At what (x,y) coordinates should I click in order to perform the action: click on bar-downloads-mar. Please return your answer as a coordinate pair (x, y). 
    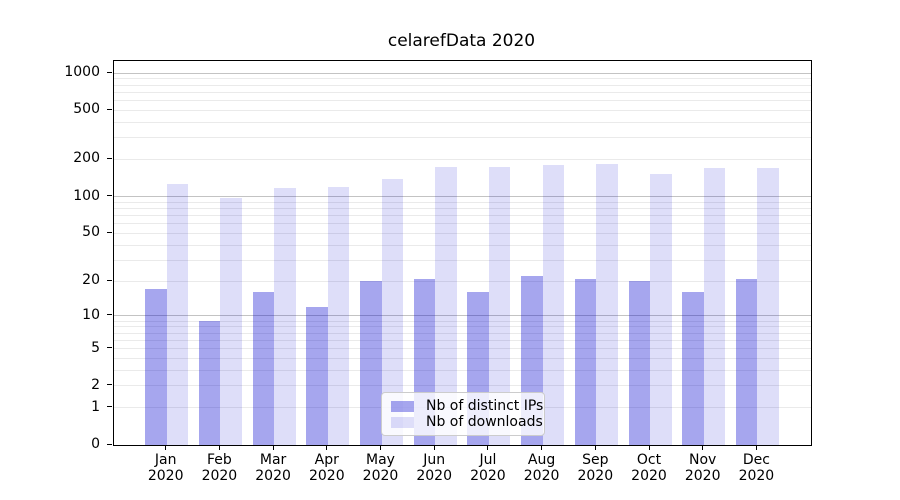
    Looking at the image, I should click on (285, 316).